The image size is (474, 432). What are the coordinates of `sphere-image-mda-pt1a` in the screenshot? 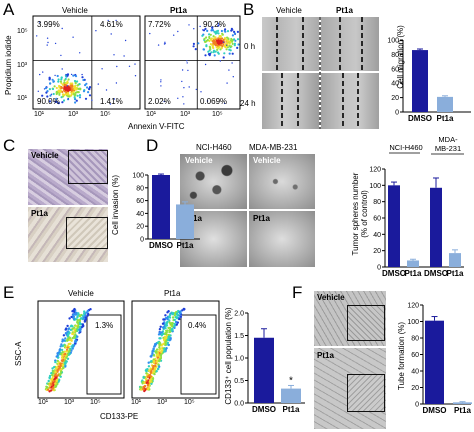 It's located at (282, 239).